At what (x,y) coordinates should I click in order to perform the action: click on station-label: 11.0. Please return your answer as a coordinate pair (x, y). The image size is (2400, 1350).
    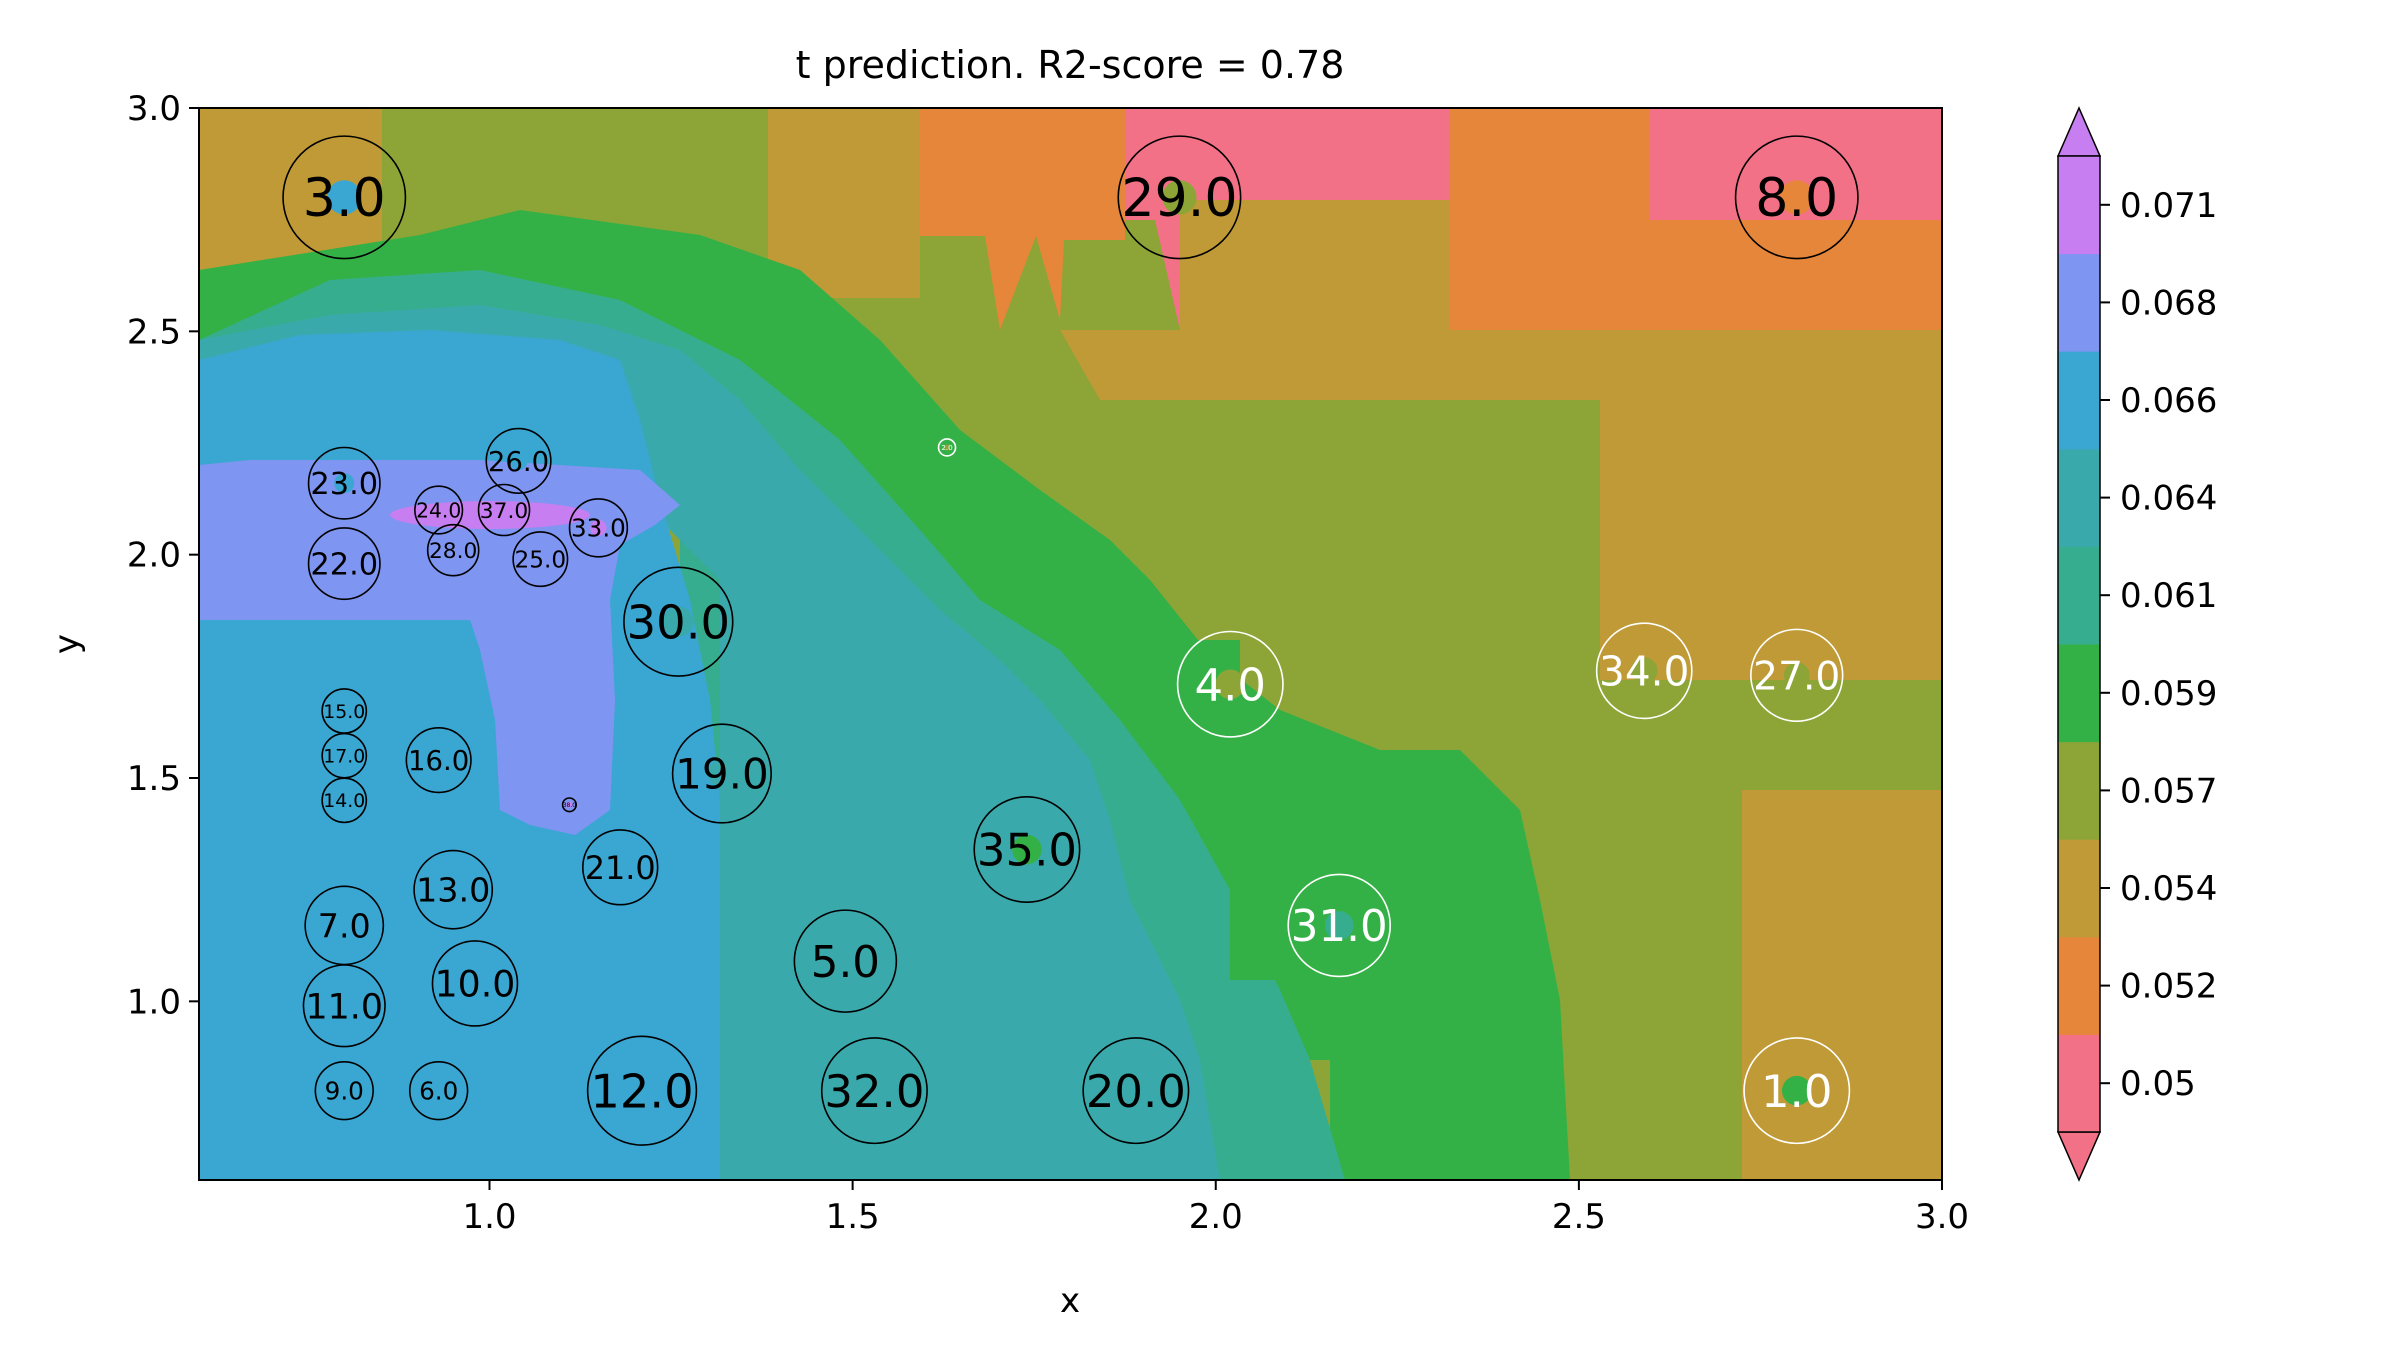
    Looking at the image, I should click on (344, 1007).